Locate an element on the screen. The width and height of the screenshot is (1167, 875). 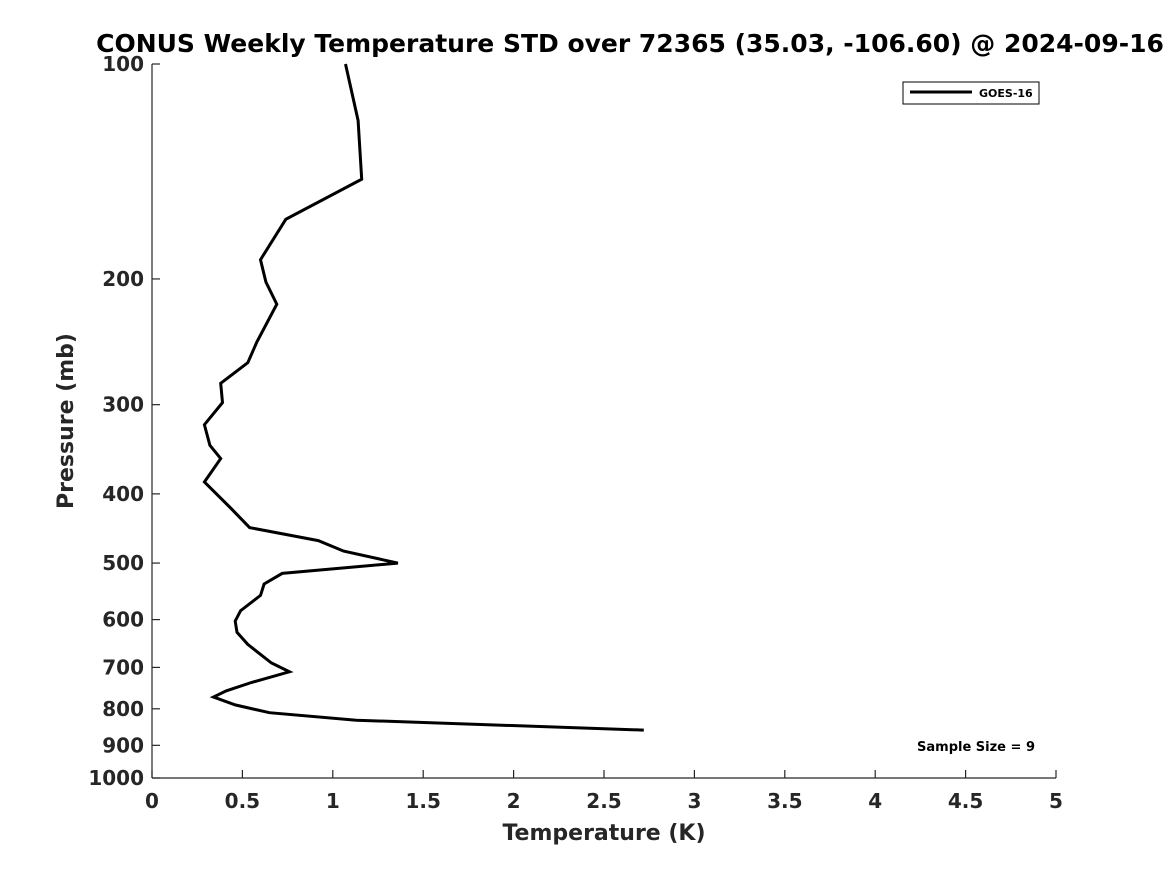
x-tick-label: 1 is located at coordinates (333, 801).